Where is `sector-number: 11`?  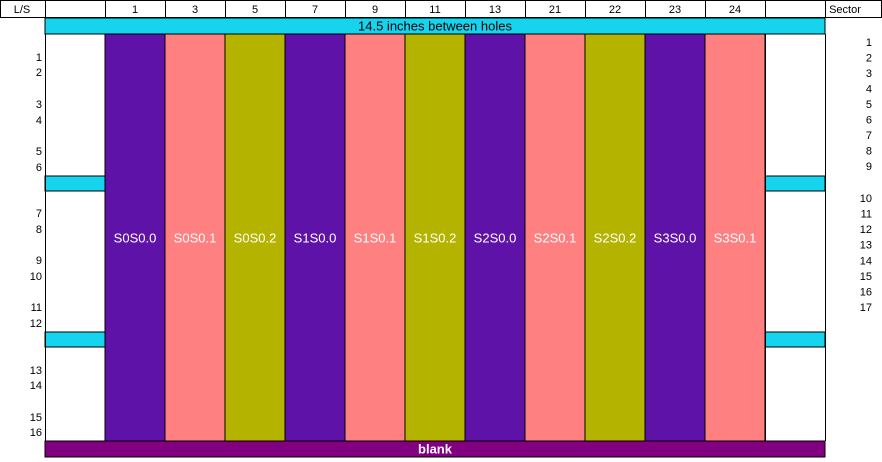
sector-number: 11 is located at coordinates (866, 215).